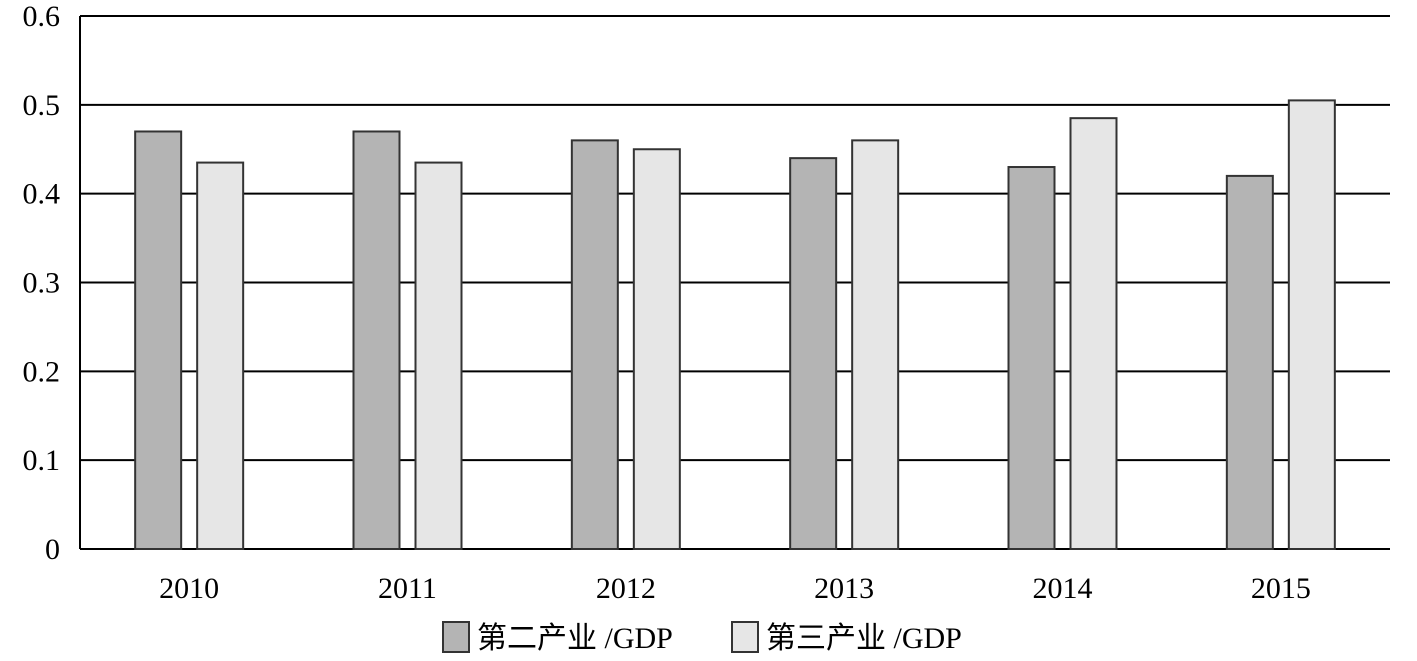 The image size is (1417, 661). I want to click on y-tick-label: 0.4, so click(42, 194).